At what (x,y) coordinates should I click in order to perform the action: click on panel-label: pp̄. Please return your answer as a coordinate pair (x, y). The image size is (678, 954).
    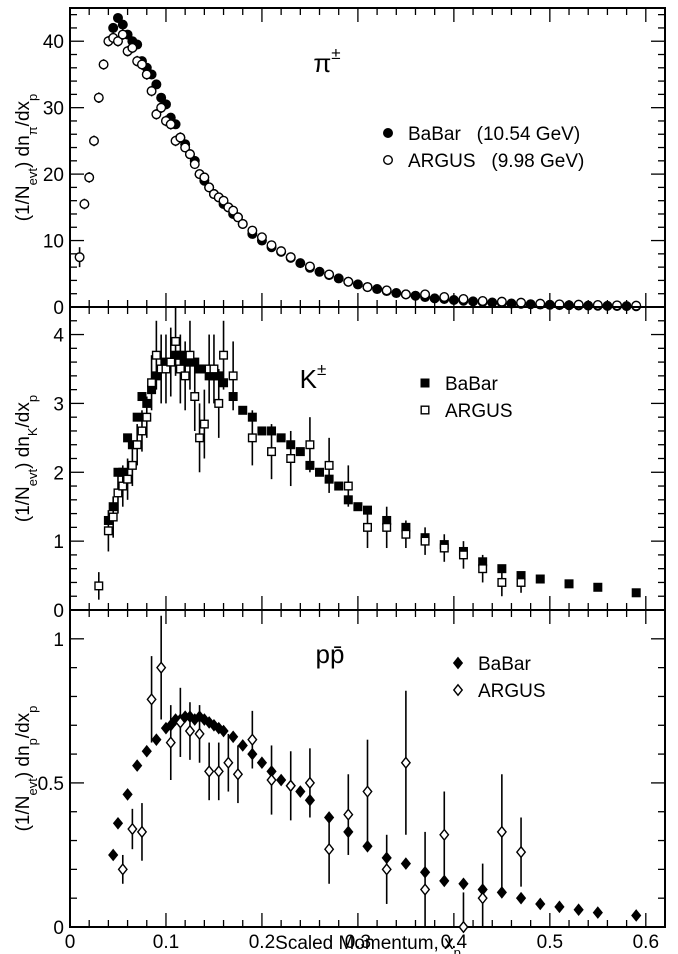
    Looking at the image, I should click on (330, 654).